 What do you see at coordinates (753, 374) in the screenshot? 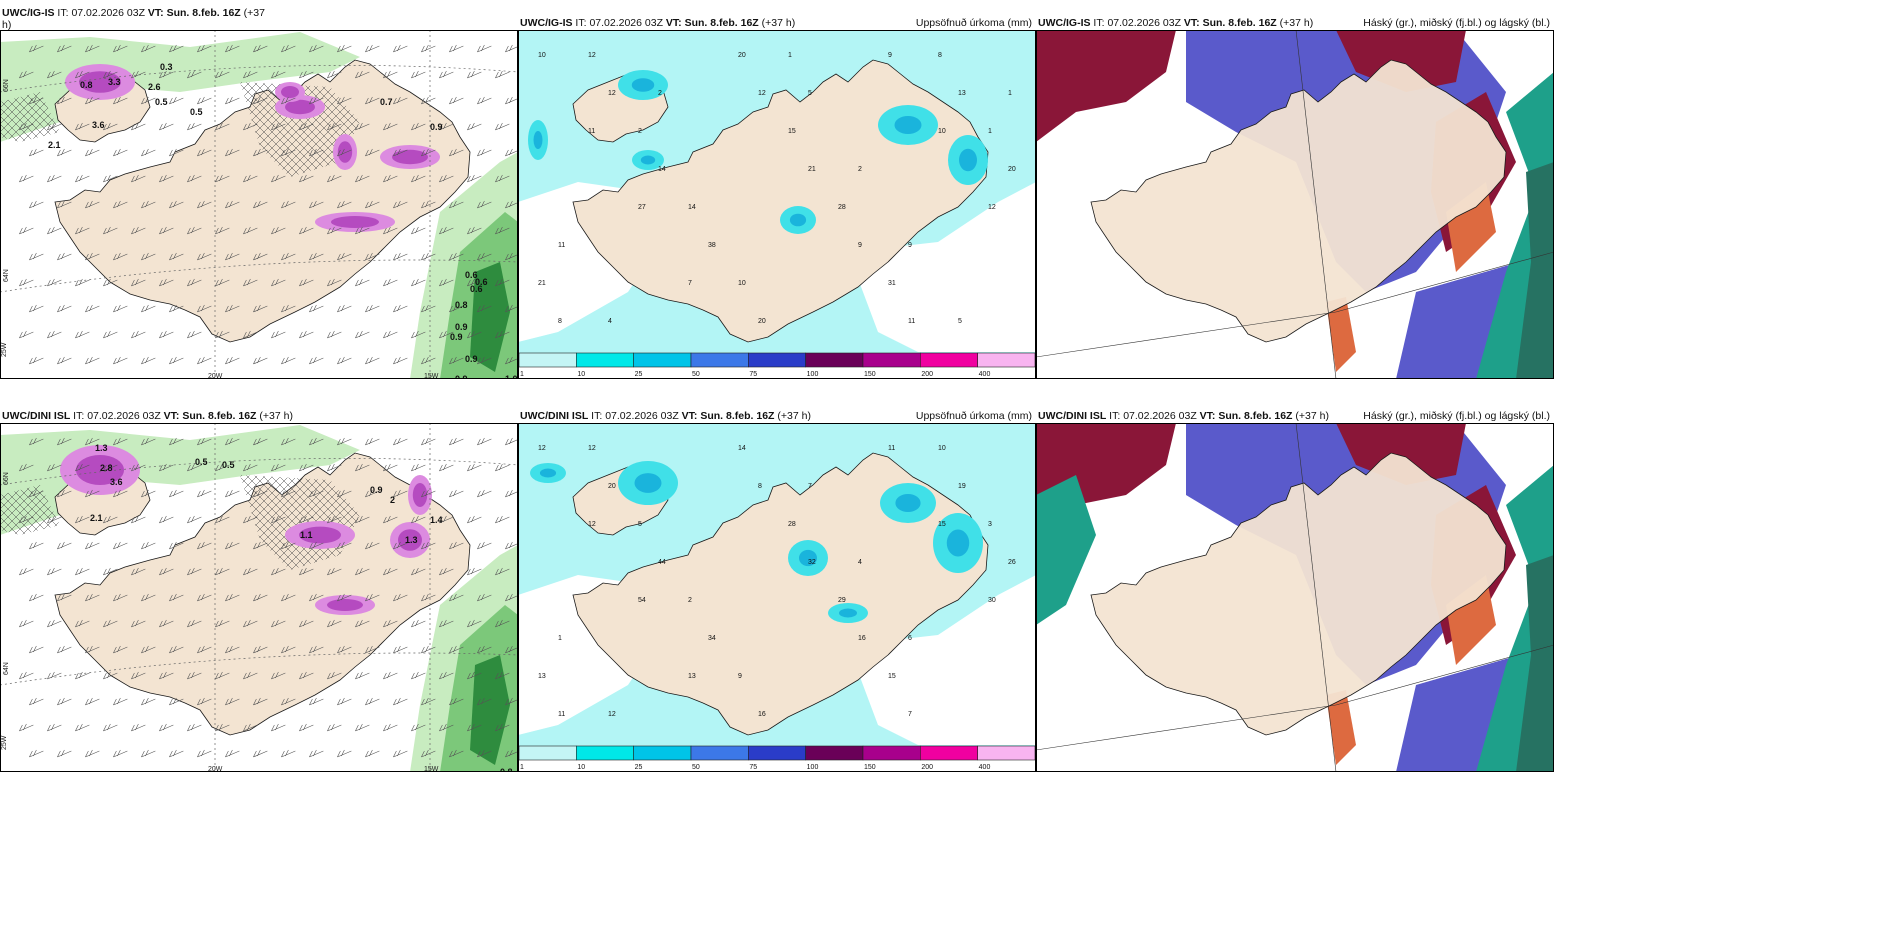
I see `scale-label: 75` at bounding box center [753, 374].